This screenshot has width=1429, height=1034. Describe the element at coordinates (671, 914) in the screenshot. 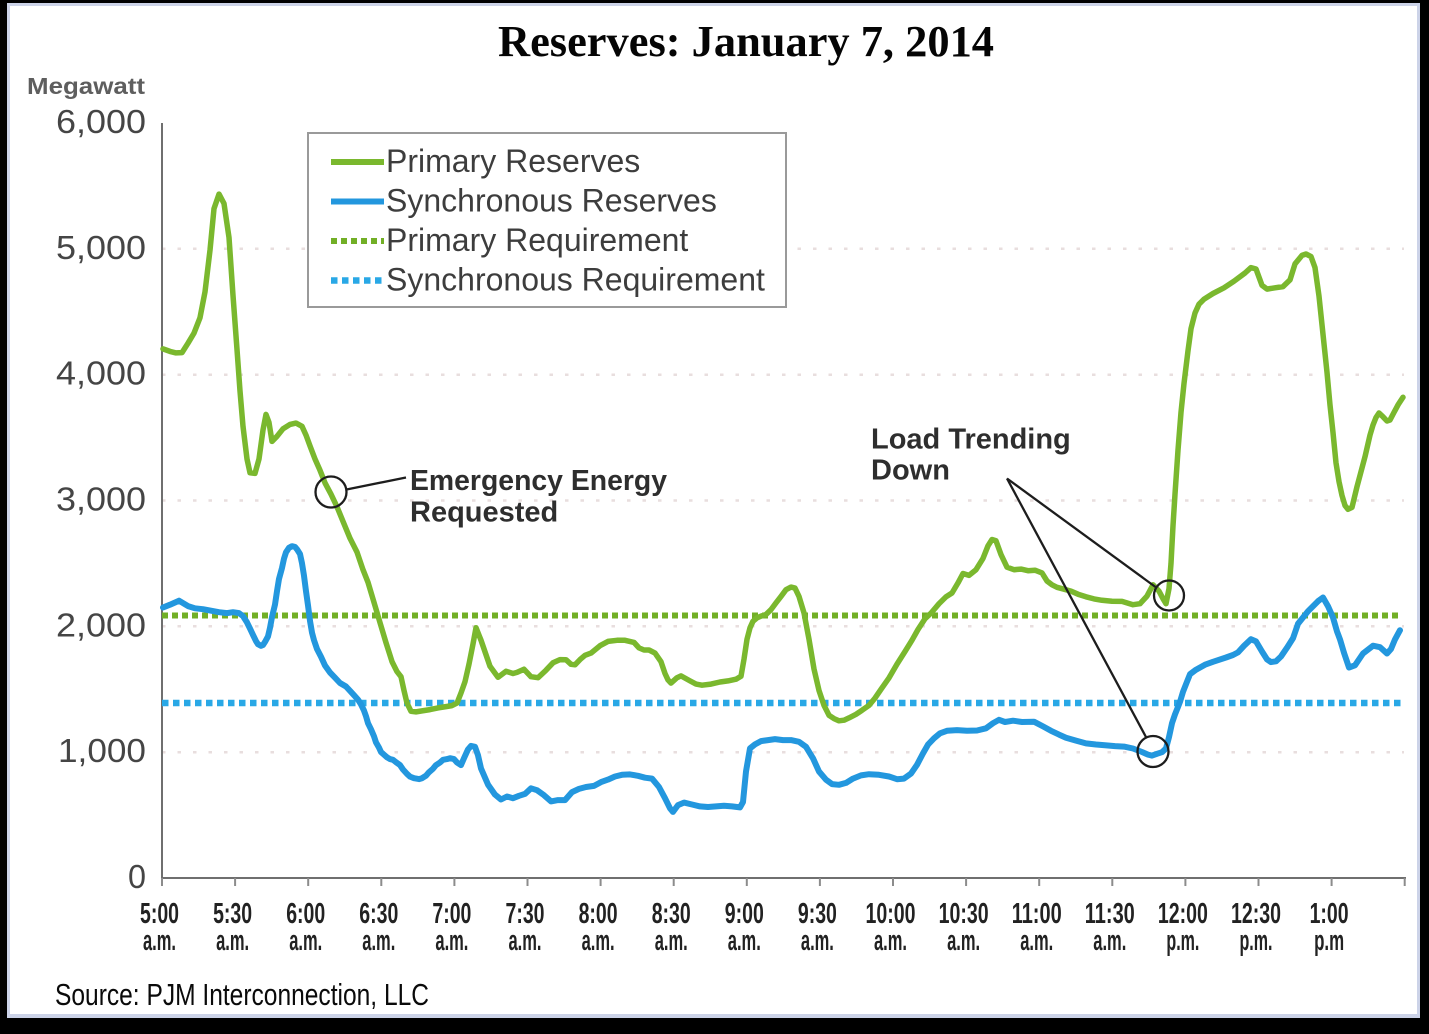

I see `svg-text: 8:30` at that location.